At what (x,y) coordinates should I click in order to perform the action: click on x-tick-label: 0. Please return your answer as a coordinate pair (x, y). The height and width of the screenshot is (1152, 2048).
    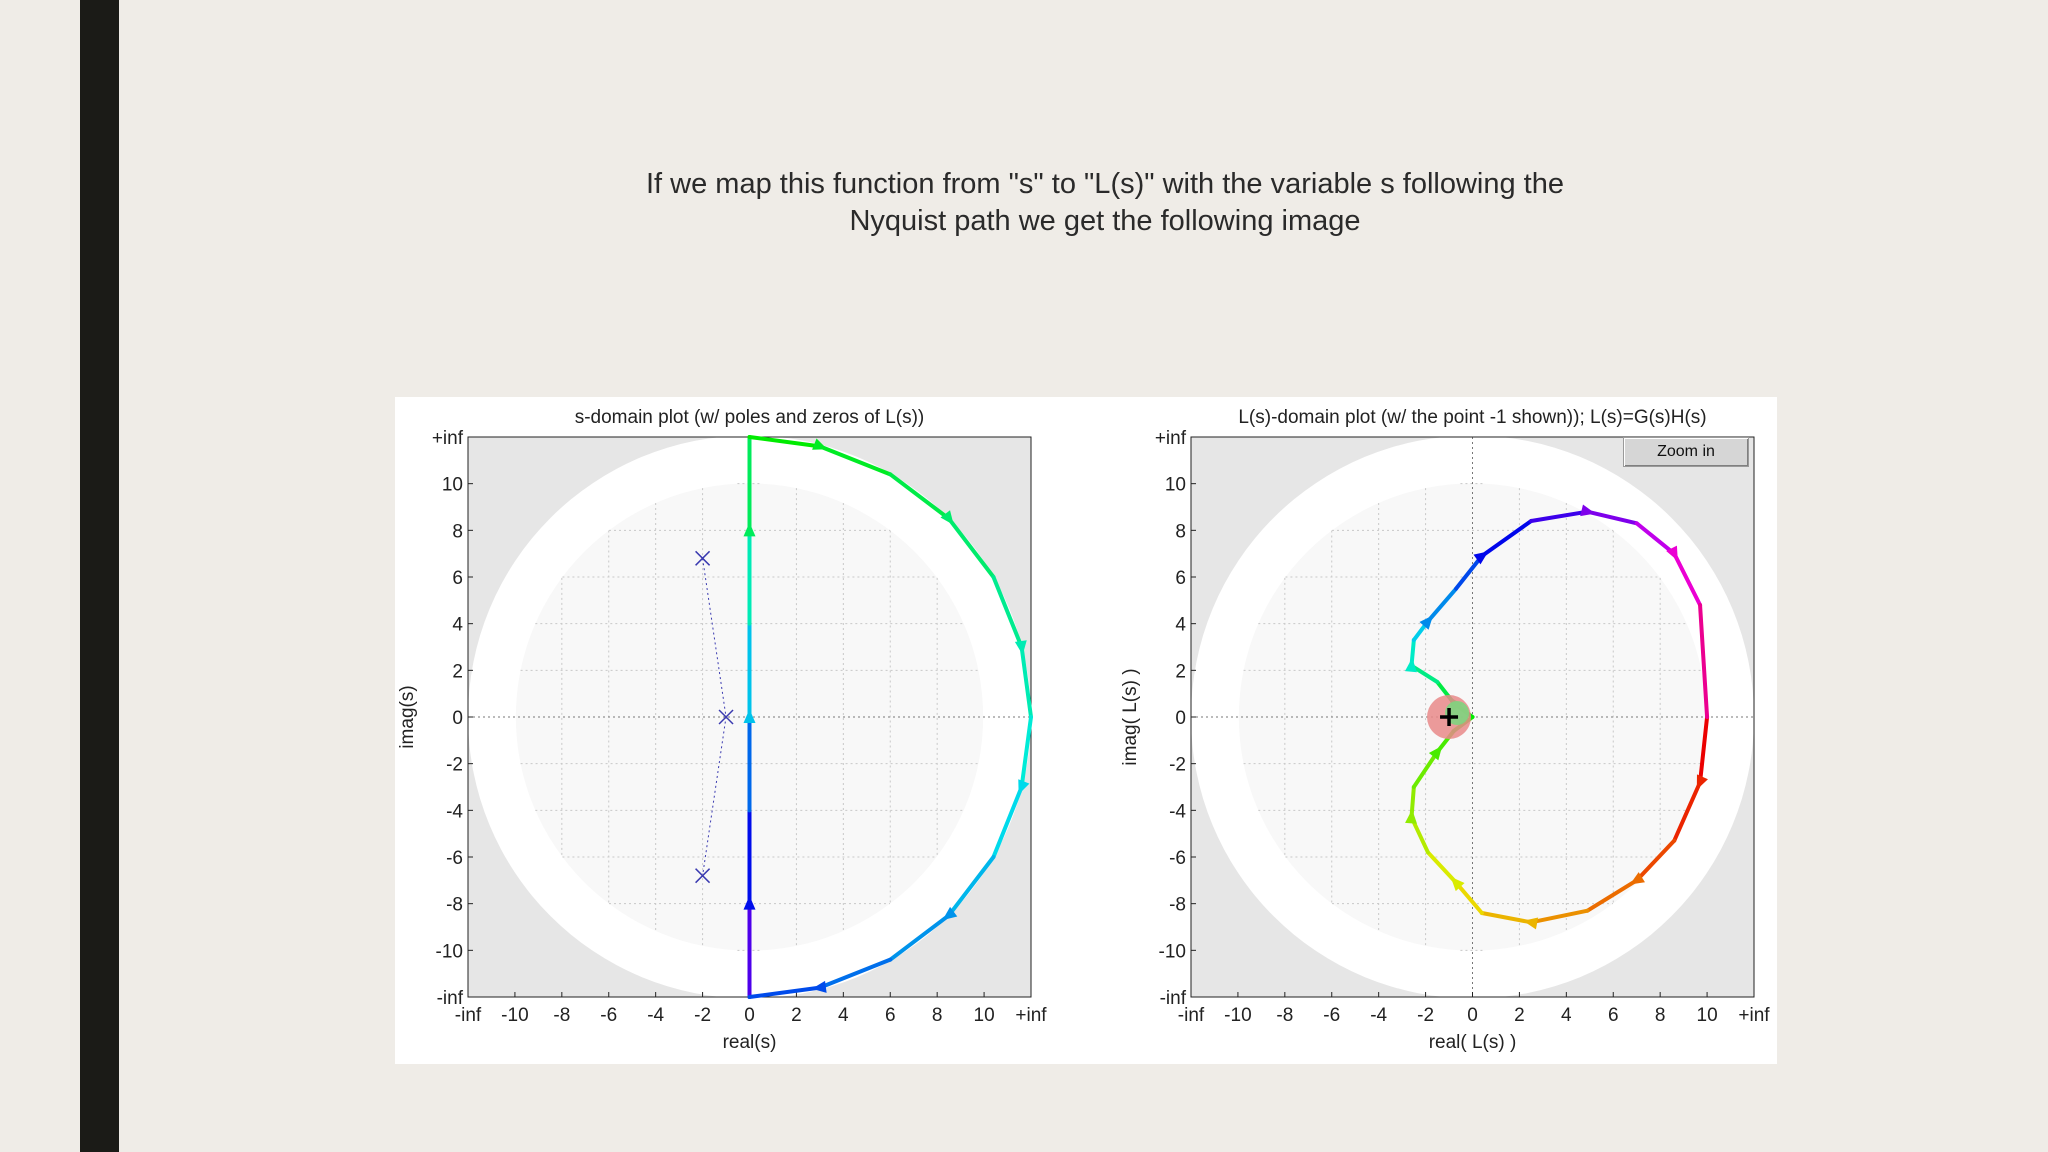
    Looking at the image, I should click on (749, 1015).